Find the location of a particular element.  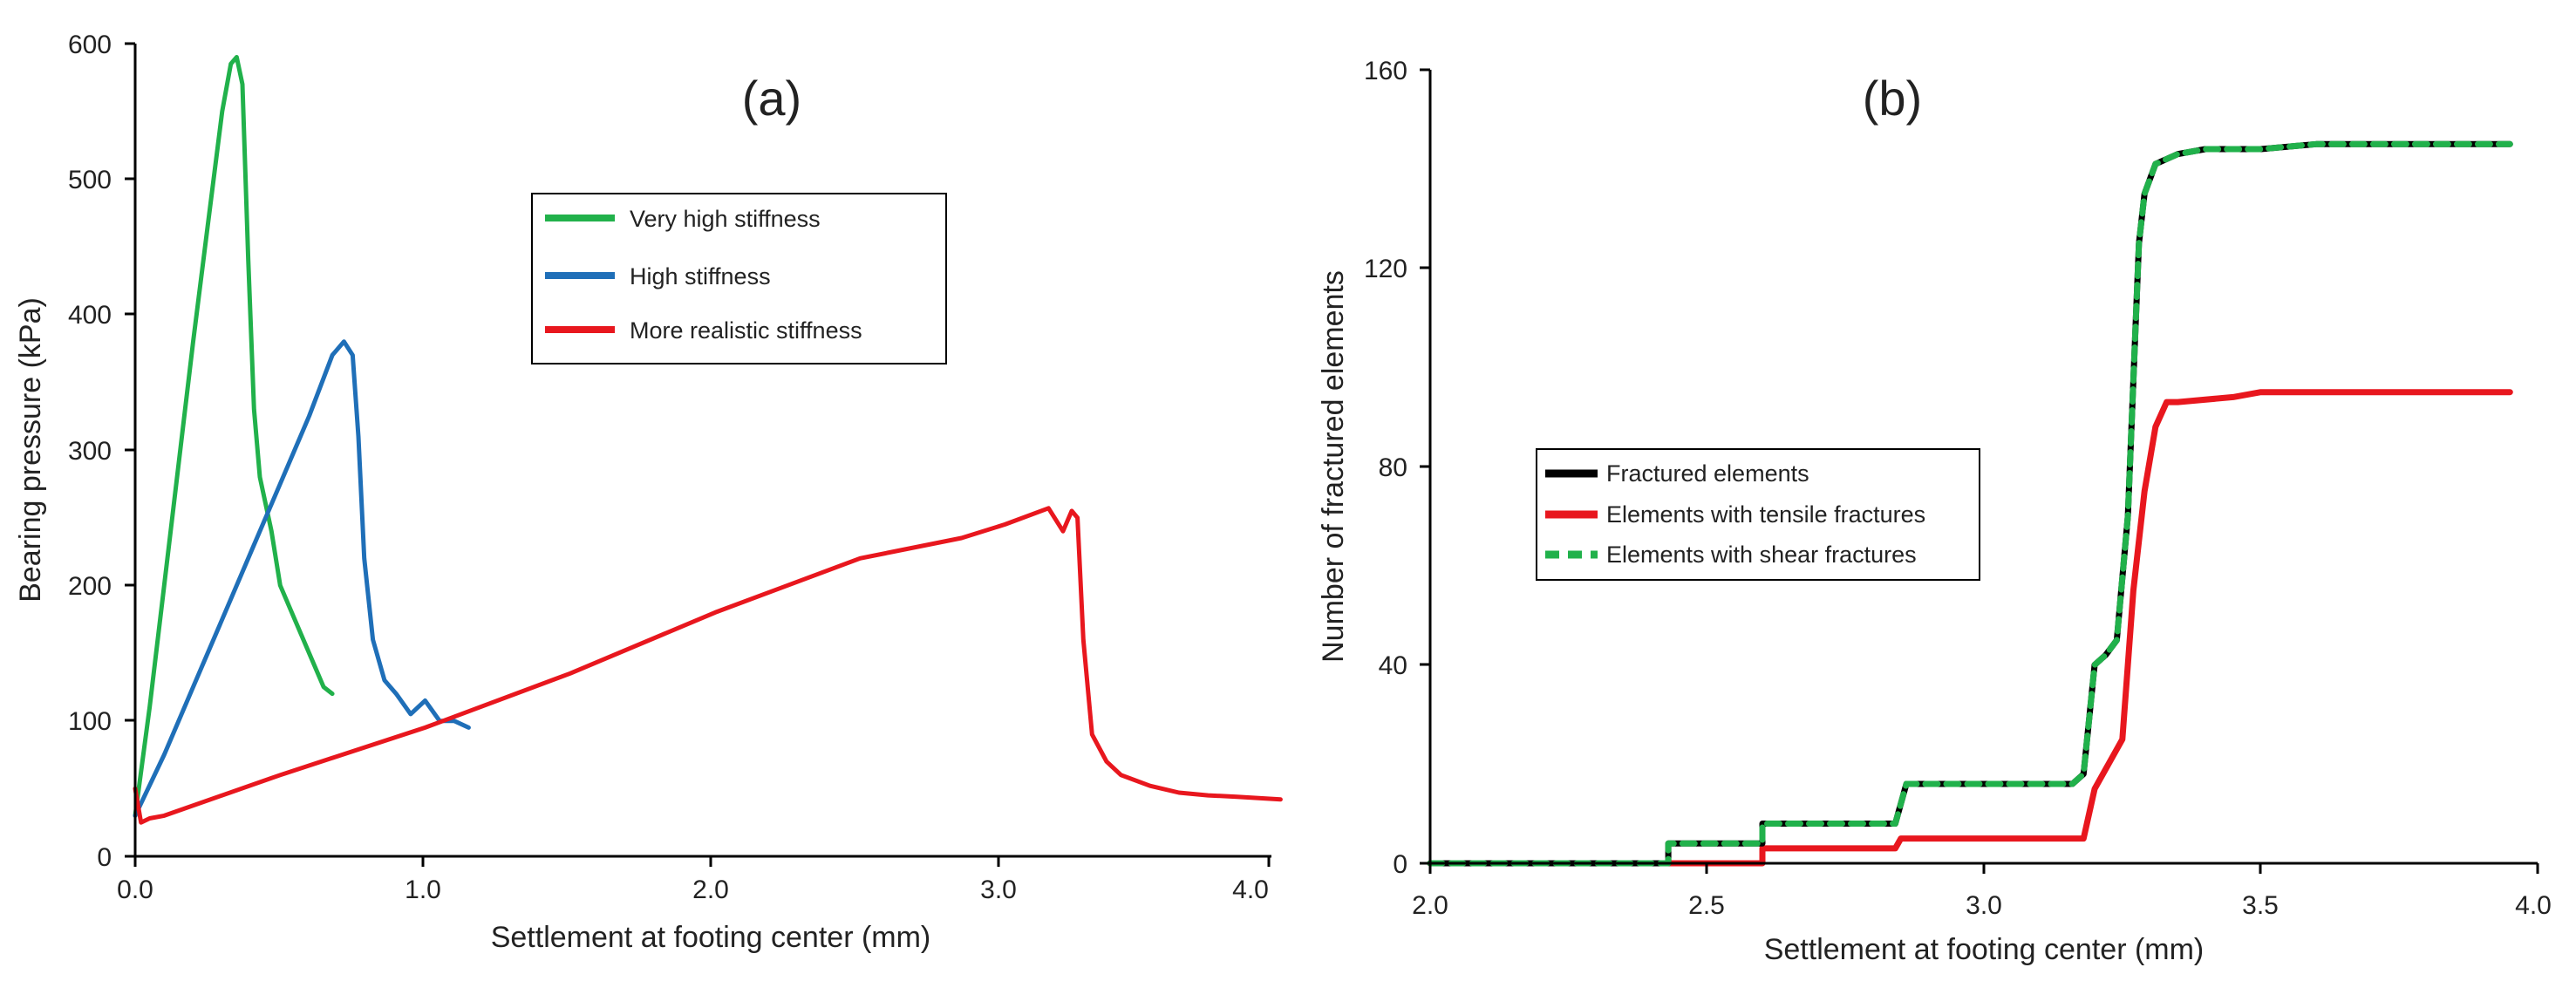

panel-b-ytick-label: 40 is located at coordinates (1393, 665).